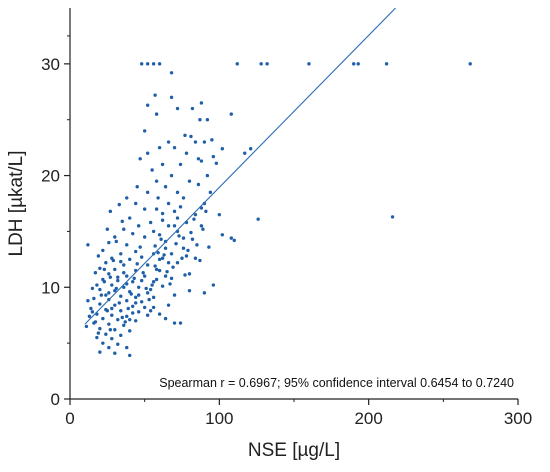 This screenshot has width=550, height=472. I want to click on y-tick-label: 10, so click(50, 287).